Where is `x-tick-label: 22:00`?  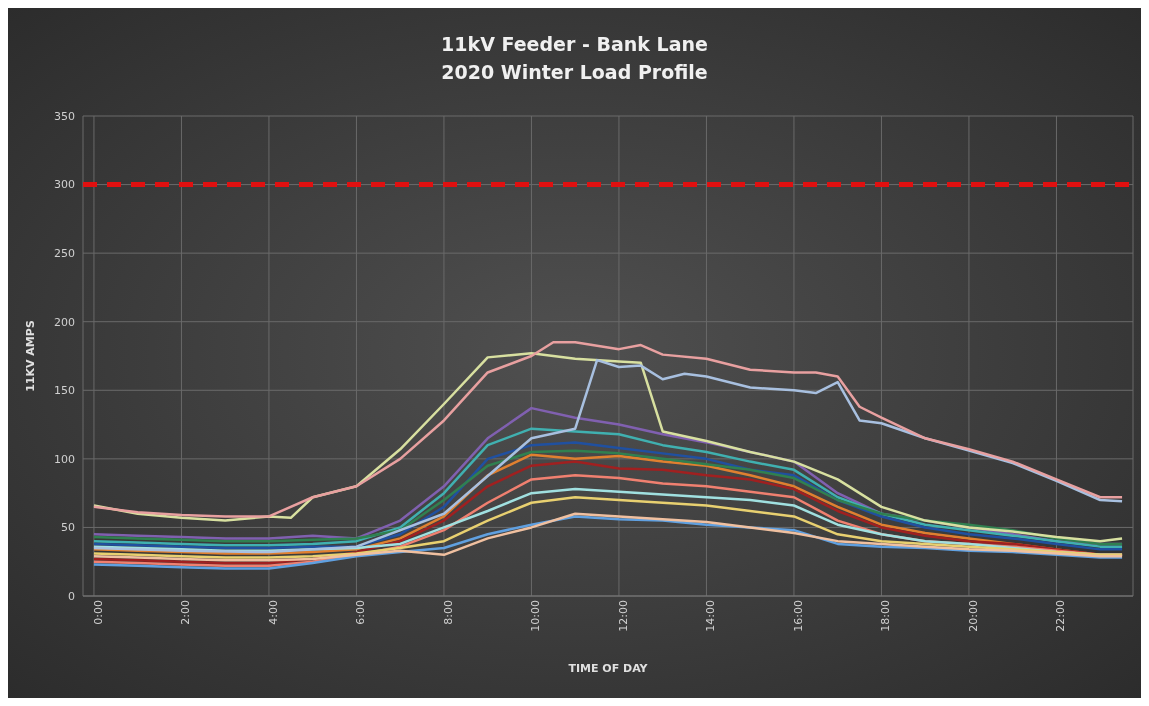
x-tick-label: 22:00 is located at coordinates (1061, 616).